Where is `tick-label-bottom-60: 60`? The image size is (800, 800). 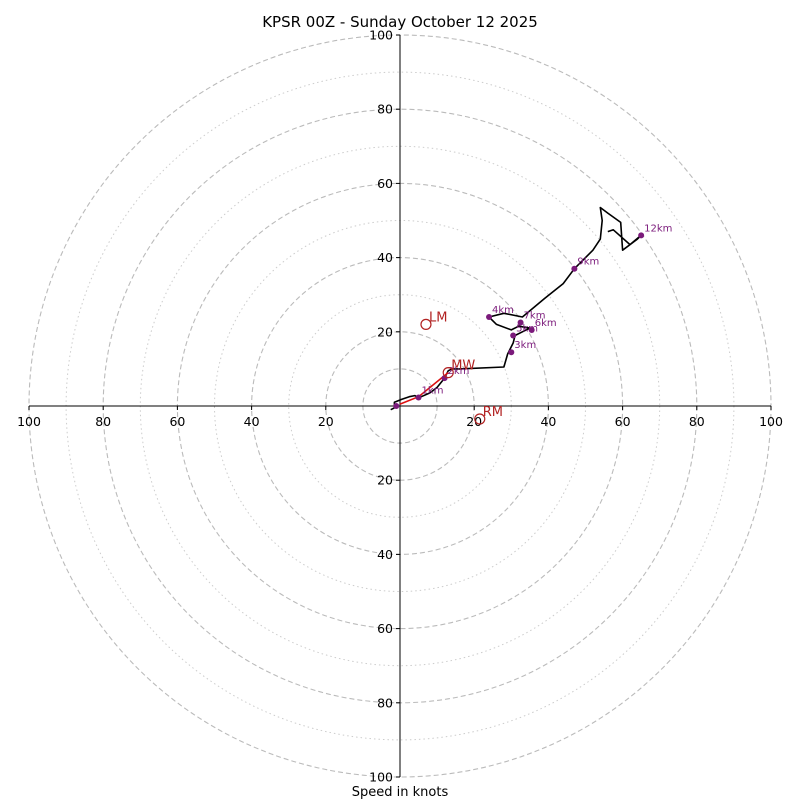
tick-label-bottom-60: 60 is located at coordinates (385, 628).